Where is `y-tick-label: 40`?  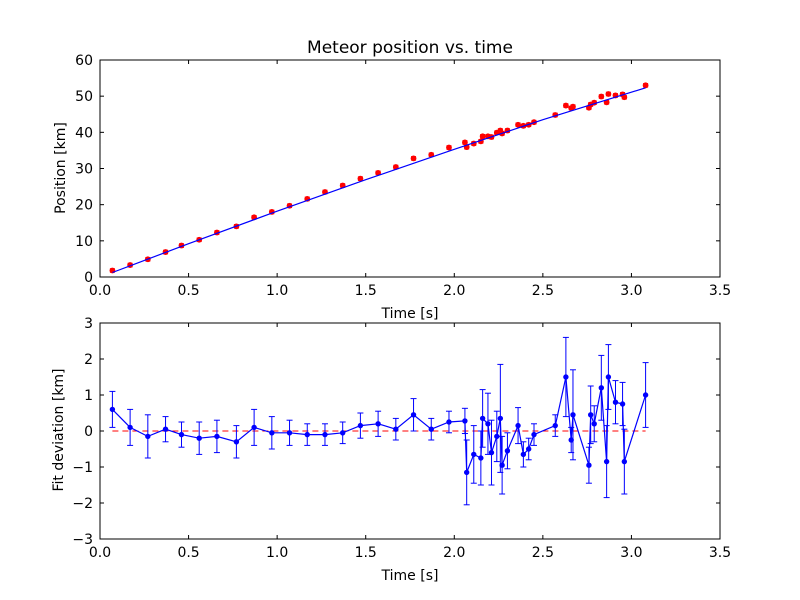 y-tick-label: 40 is located at coordinates (84, 133).